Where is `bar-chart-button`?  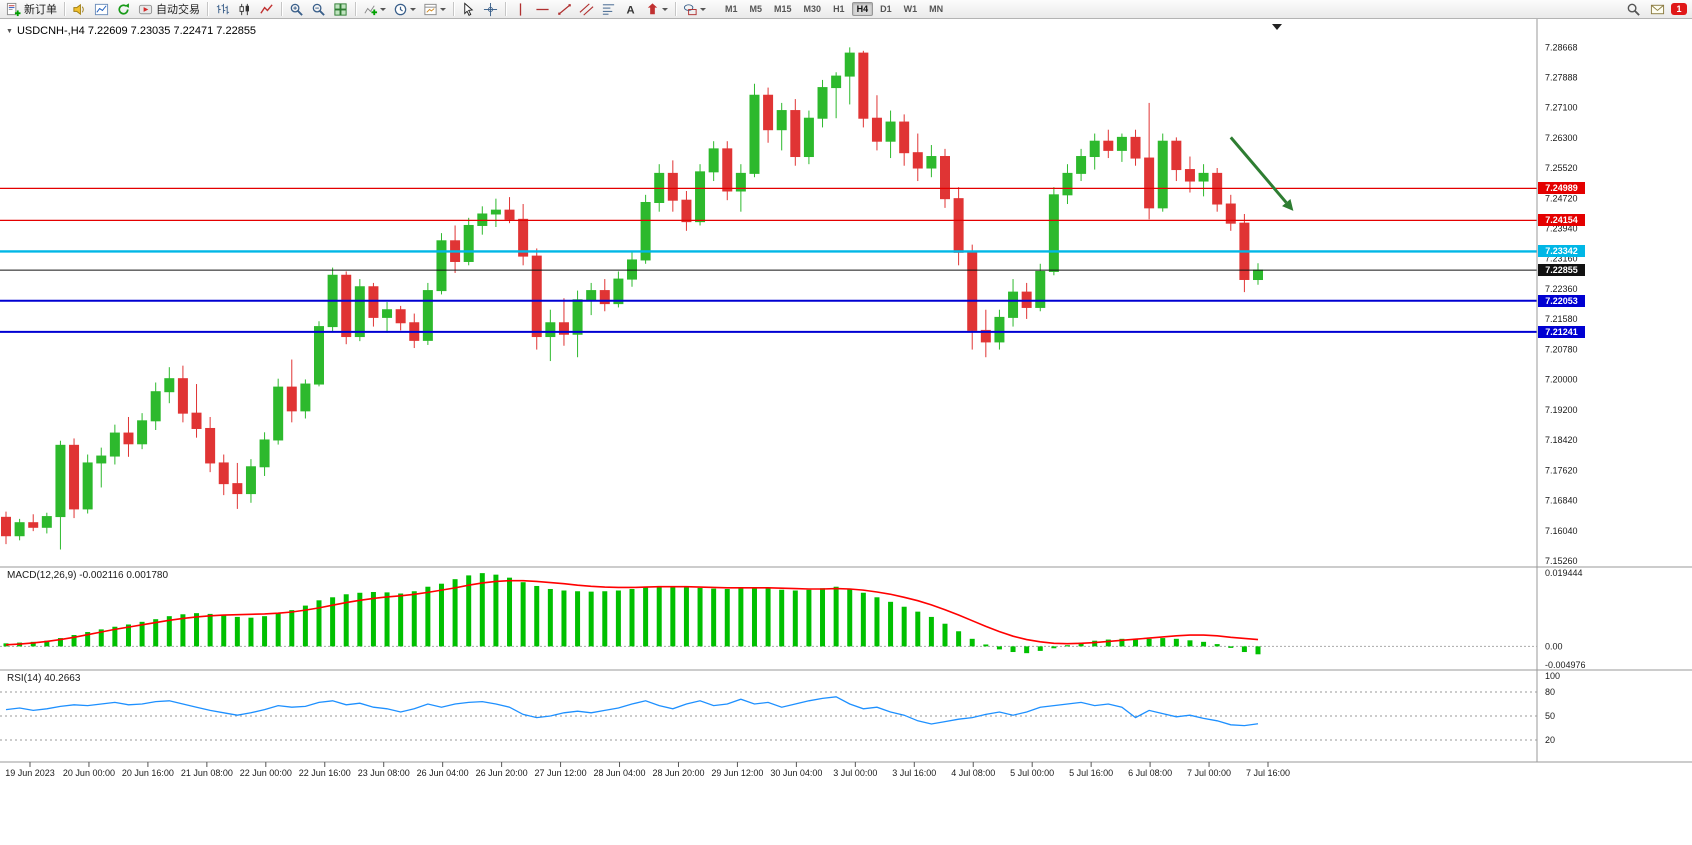 bar-chart-button is located at coordinates (222, 9).